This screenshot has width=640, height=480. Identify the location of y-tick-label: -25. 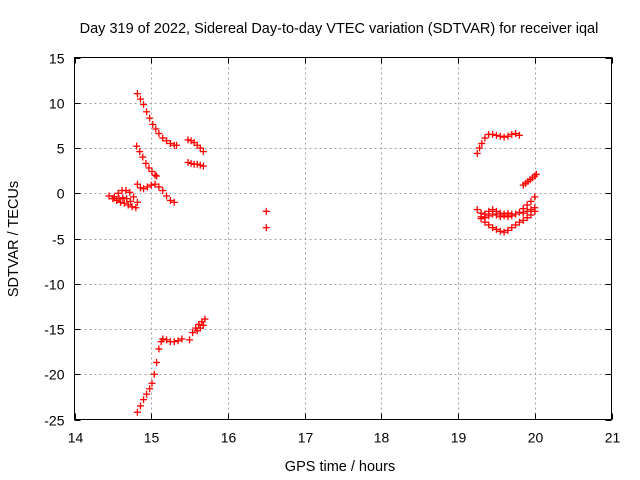
(54, 421).